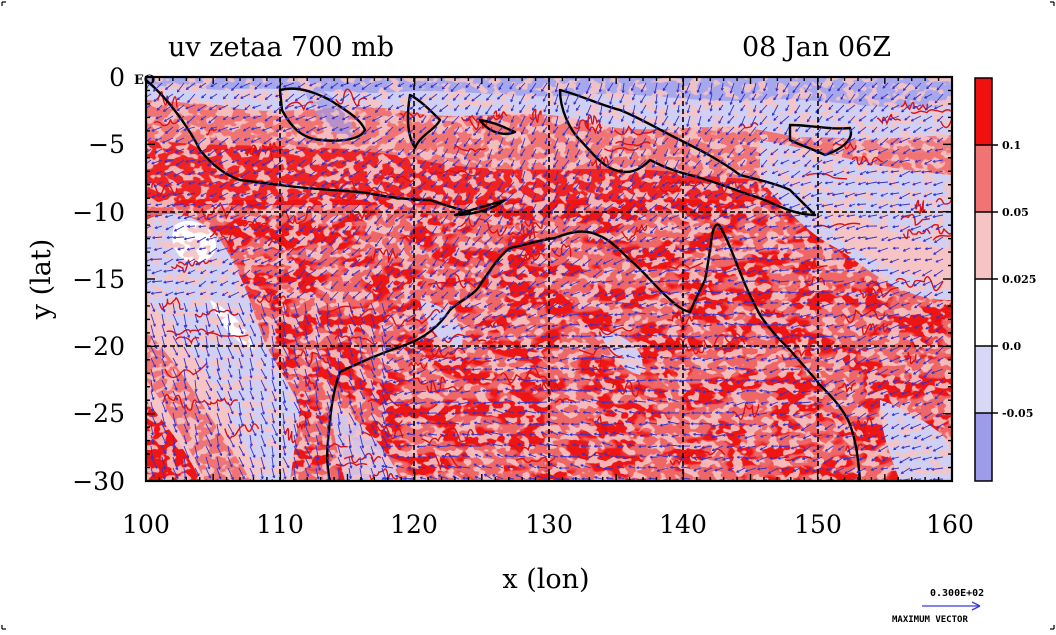 Image resolution: width=1056 pixels, height=635 pixels. Describe the element at coordinates (816, 47) in the screenshot. I see `plot-datetime: 08 Jan 06Z` at that location.